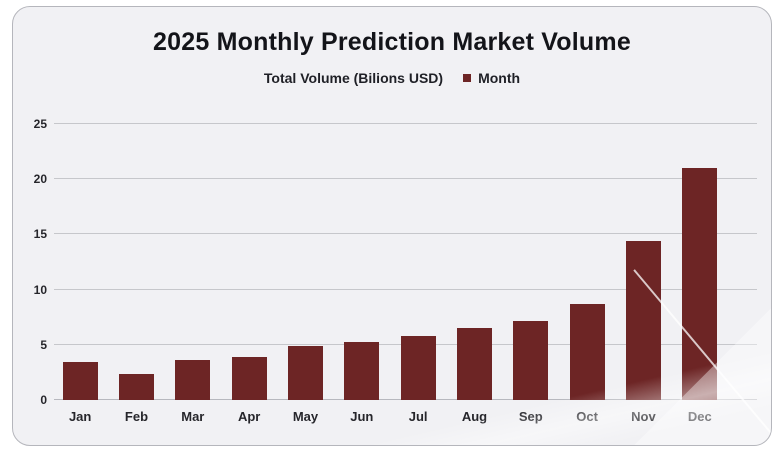 The width and height of the screenshot is (778, 459). I want to click on bar-feb, so click(136, 386).